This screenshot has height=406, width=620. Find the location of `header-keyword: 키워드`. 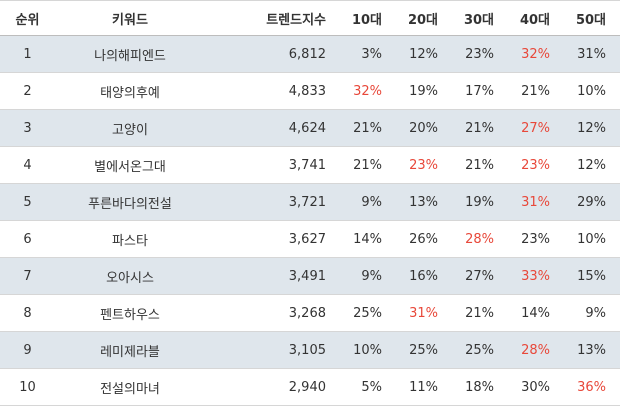

header-keyword: 키워드 is located at coordinates (130, 18).